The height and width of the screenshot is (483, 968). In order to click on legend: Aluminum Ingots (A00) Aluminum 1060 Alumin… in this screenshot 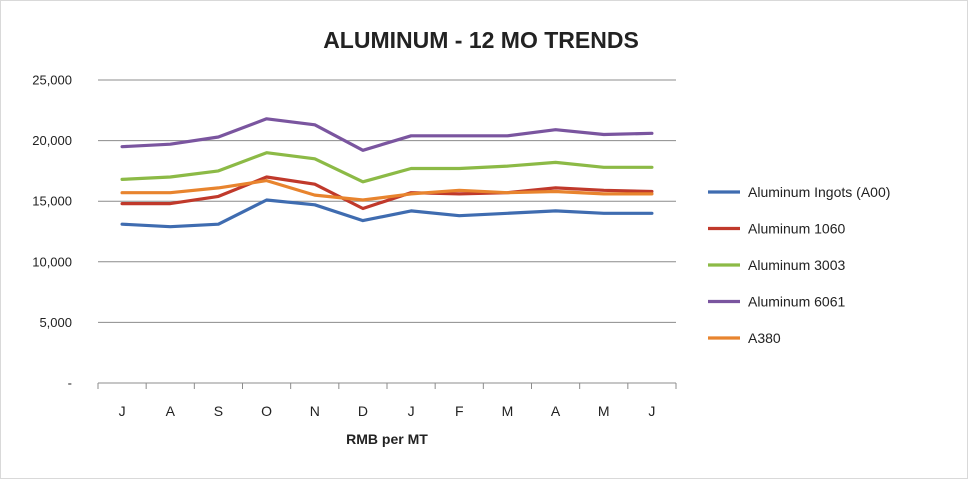, I will do `click(799, 265)`.